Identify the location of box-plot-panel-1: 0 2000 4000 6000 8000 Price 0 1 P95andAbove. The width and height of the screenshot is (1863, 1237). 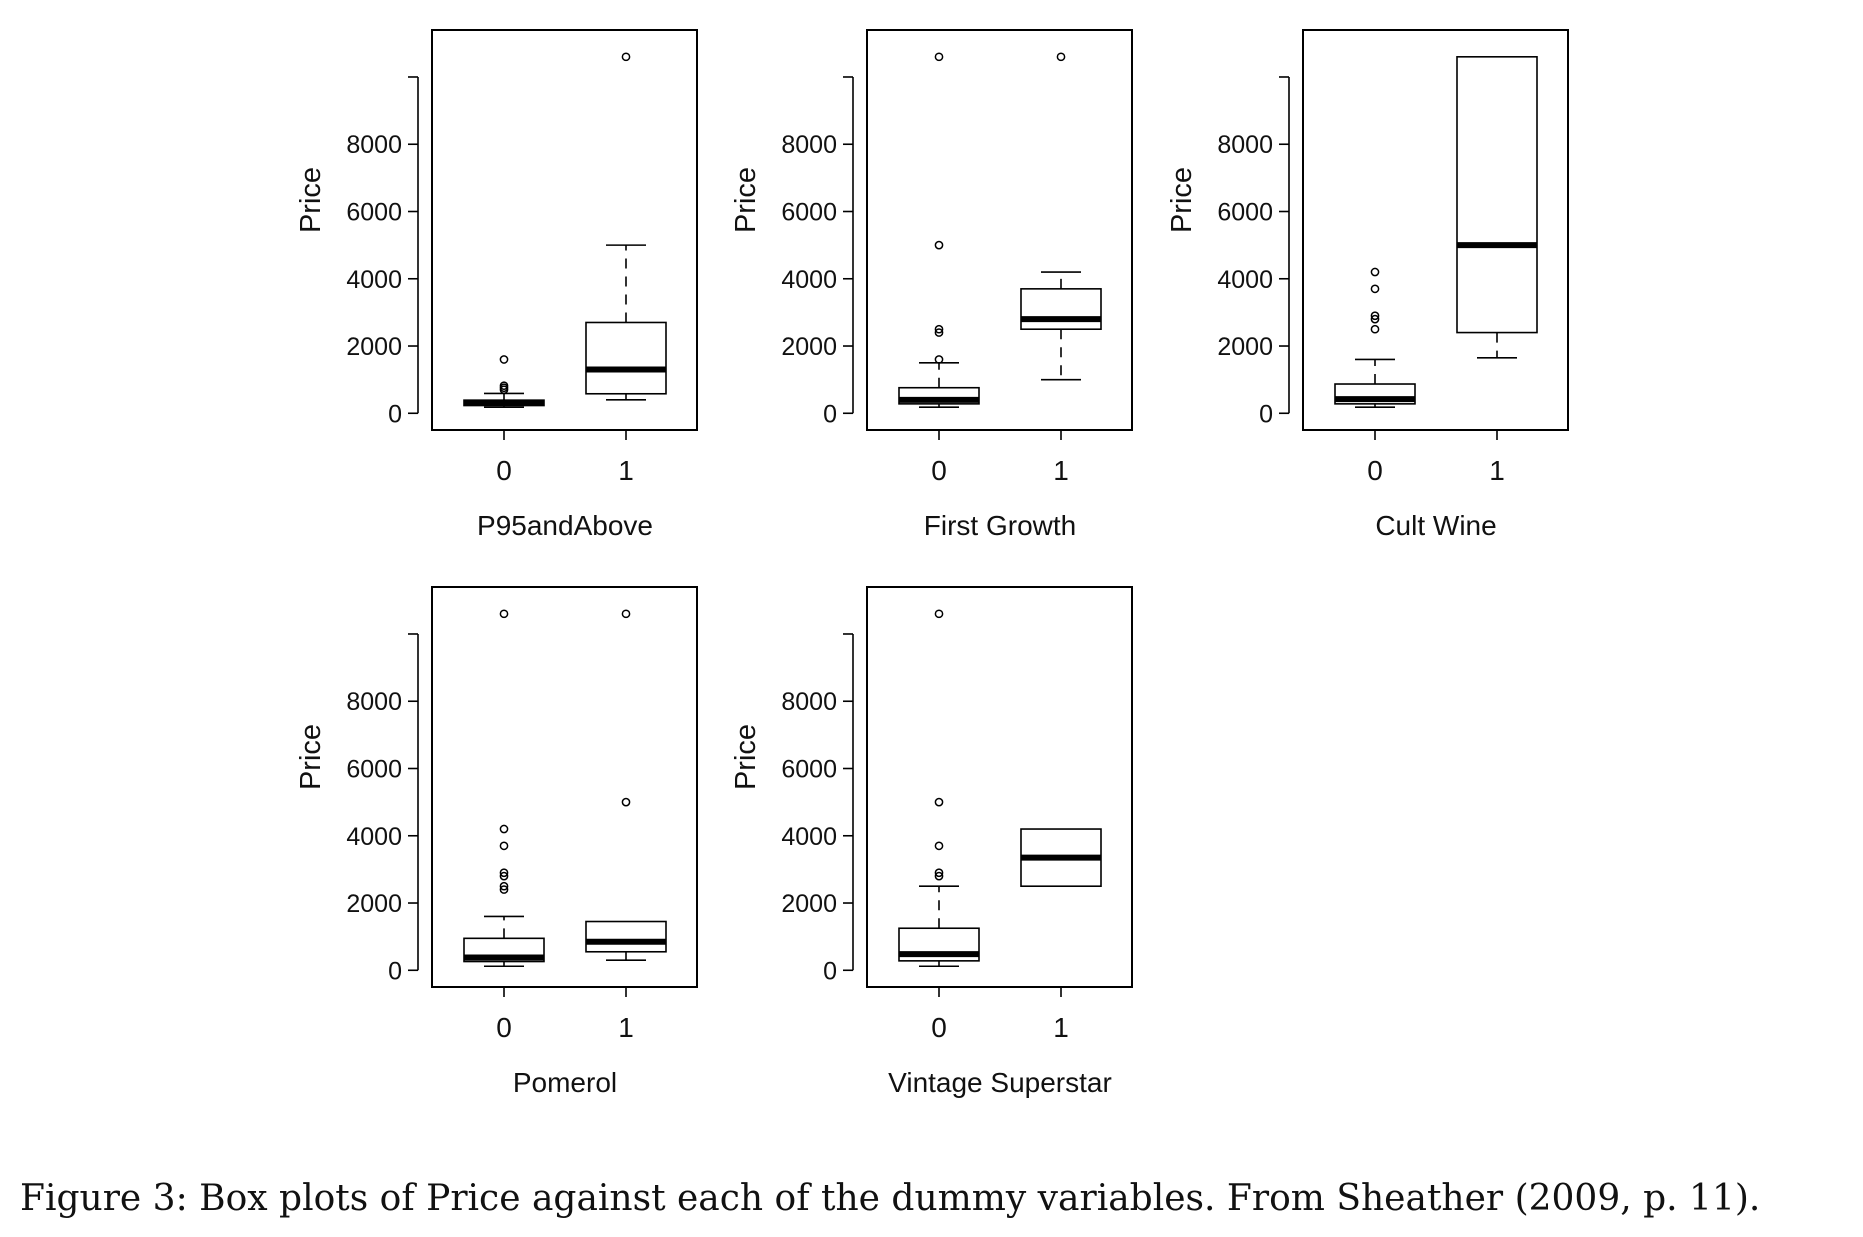
(496, 285).